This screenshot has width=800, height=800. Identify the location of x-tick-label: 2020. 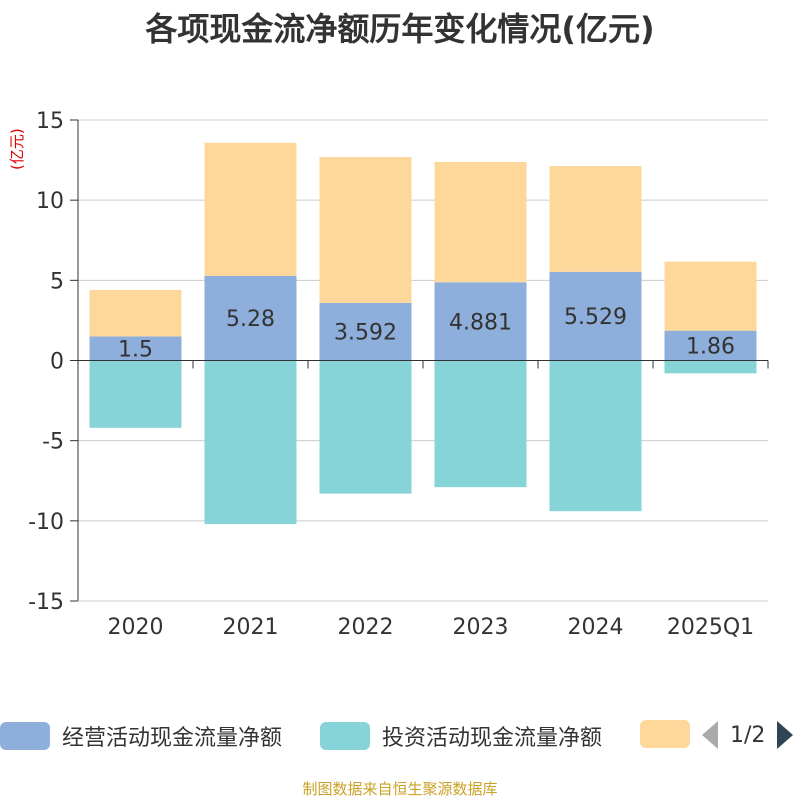
(136, 627).